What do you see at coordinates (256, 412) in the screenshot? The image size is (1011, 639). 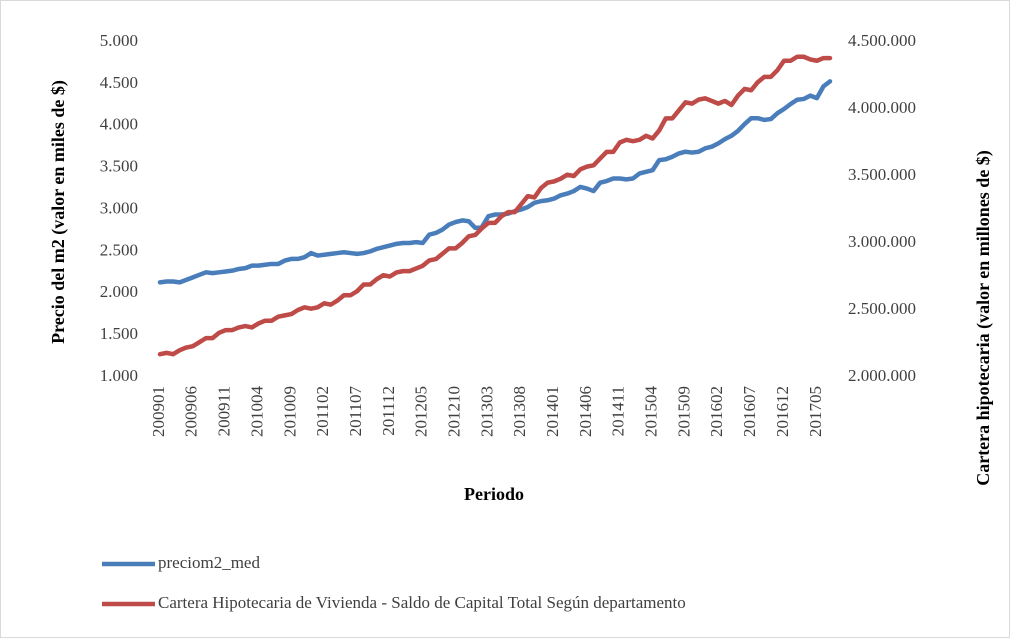 I see `x-tick-label: 201004` at bounding box center [256, 412].